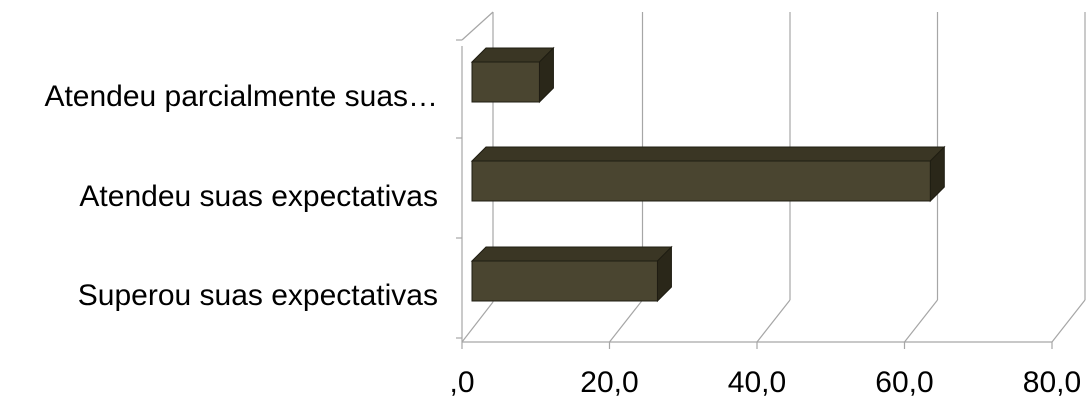 The image size is (1087, 401). I want to click on category-label: Atendeu suas expectativas, so click(258, 196).